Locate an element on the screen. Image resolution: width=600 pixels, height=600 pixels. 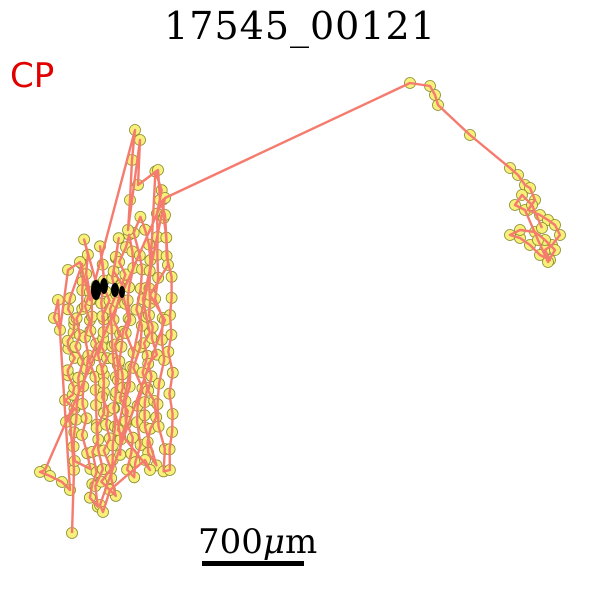
scalebar-label: 700μm is located at coordinates (257, 542).